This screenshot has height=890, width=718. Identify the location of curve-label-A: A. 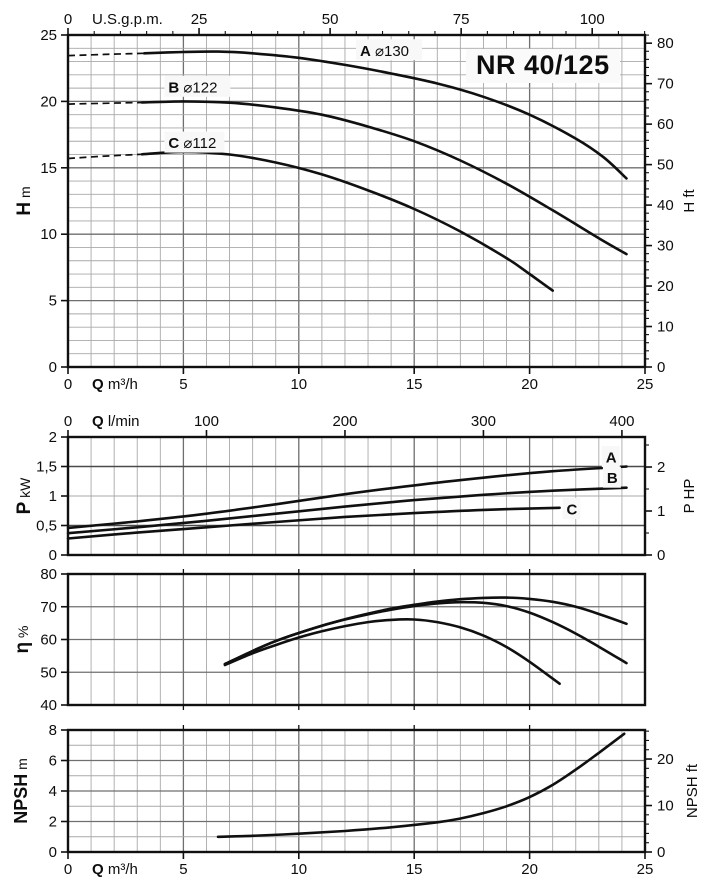
(611, 458).